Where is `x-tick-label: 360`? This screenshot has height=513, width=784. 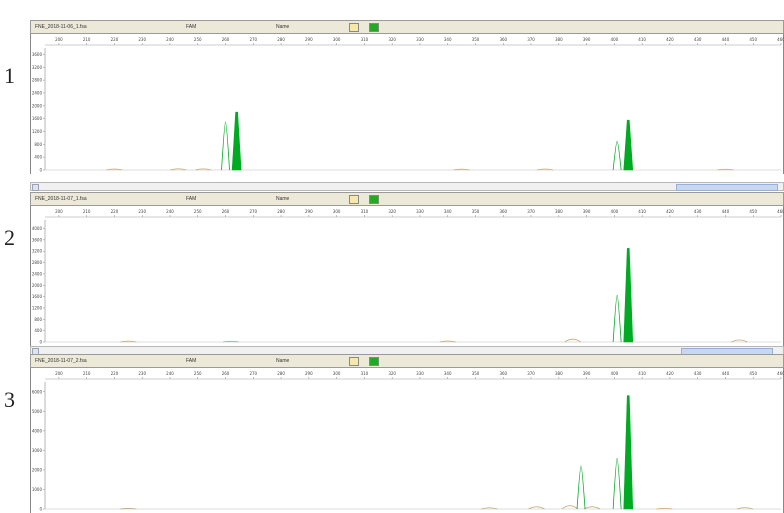 x-tick-label: 360 is located at coordinates (503, 39).